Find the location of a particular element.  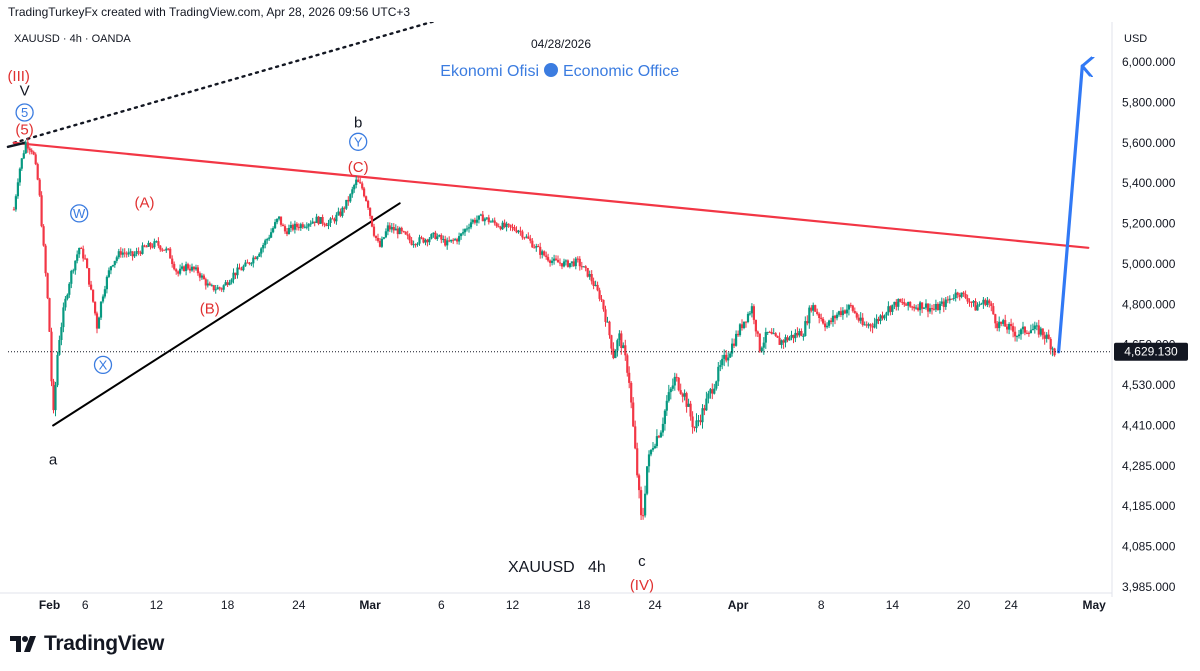

wave-v-tick-line is located at coordinates (16, 145).